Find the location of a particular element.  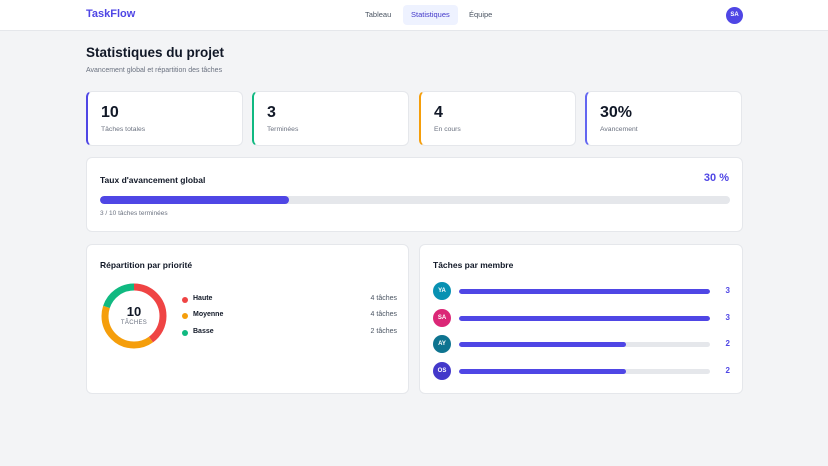

member-avatar: AY is located at coordinates (442, 344).